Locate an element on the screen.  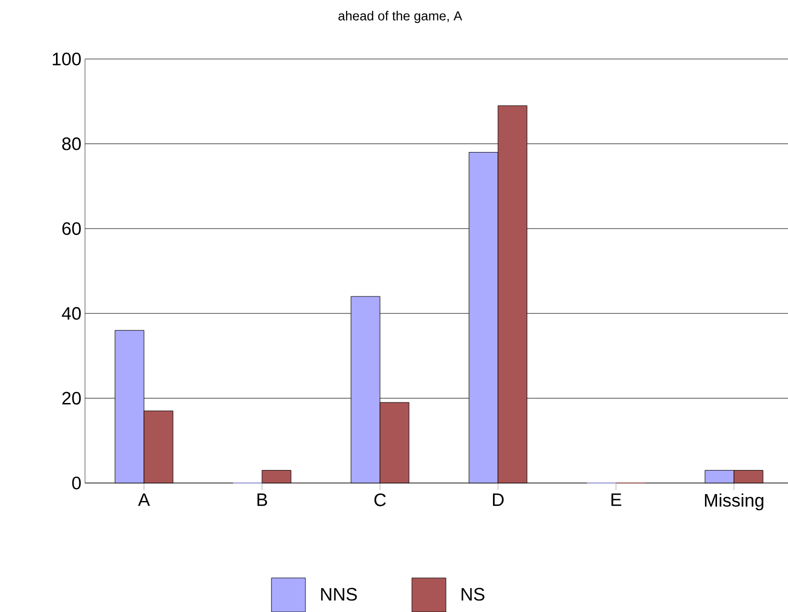
y-tick-label: 0 is located at coordinates (76, 483).